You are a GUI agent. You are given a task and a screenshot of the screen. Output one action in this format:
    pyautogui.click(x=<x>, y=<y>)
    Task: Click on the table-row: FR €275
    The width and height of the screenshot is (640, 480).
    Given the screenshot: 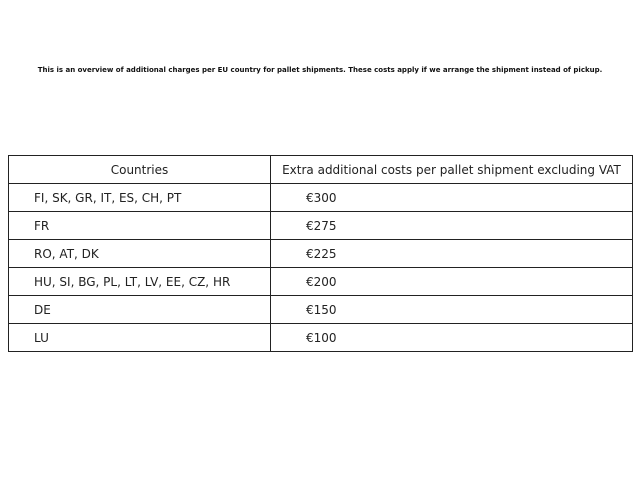 What is the action you would take?
    pyautogui.click(x=320, y=225)
    